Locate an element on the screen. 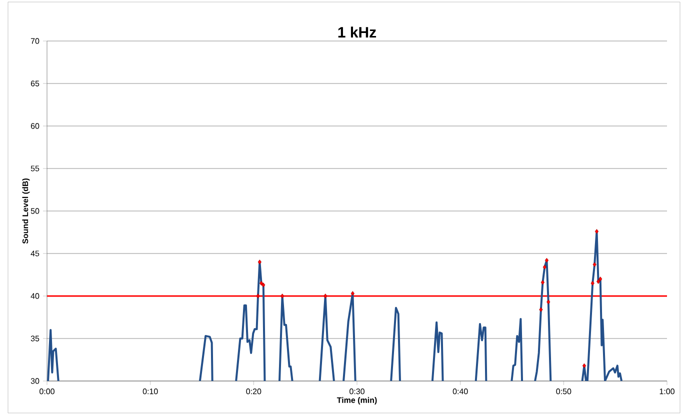 This screenshot has height=415, width=682. y-tick-label: 40 is located at coordinates (35, 296).